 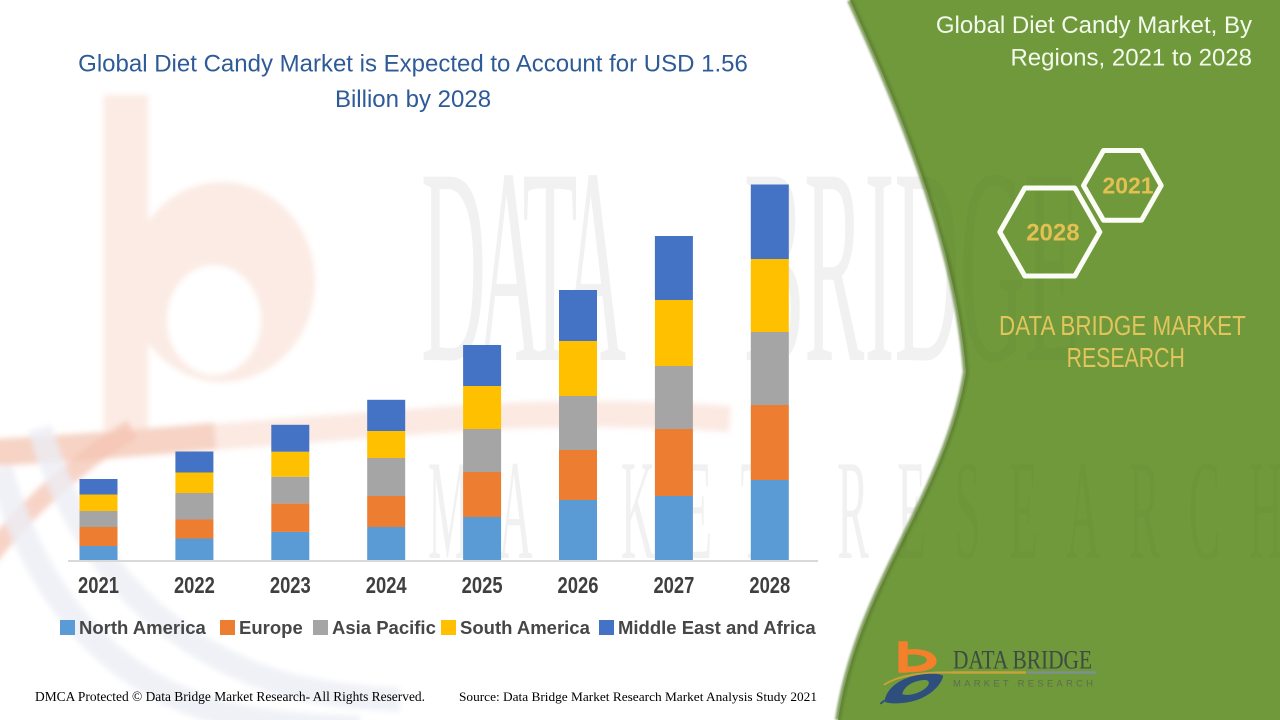 I want to click on svg-text: 2023, so click(x=290, y=585).